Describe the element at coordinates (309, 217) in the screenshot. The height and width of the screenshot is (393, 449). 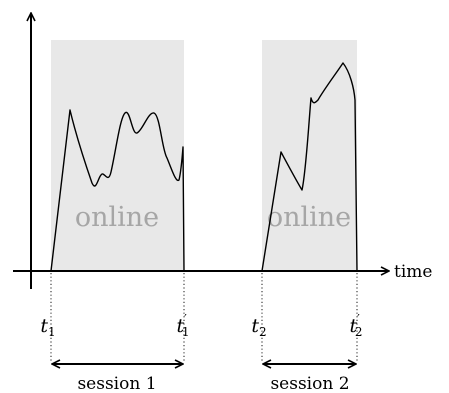
I see `online-label-2: online` at that location.